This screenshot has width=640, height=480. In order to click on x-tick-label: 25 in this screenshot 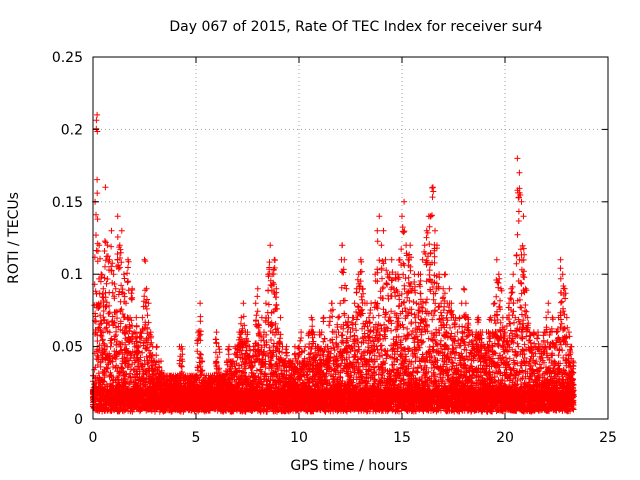, I will do `click(608, 438)`.